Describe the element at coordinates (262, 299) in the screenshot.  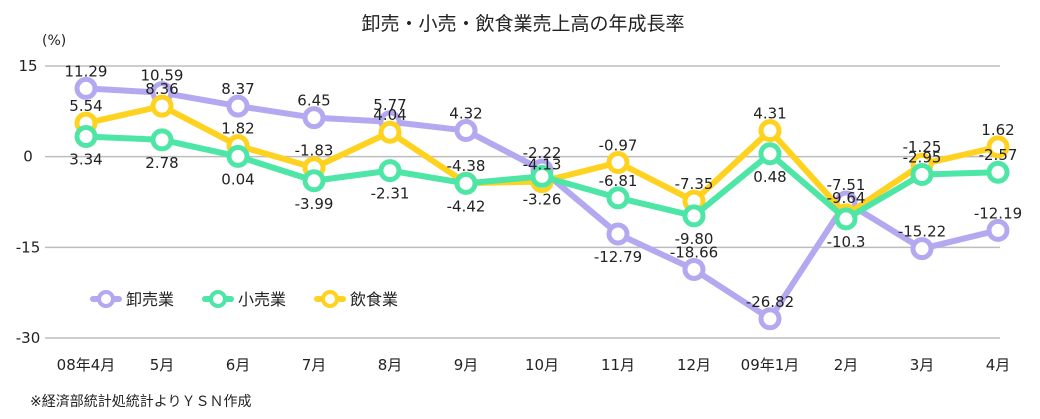
I see `legend-label: 小売業` at that location.